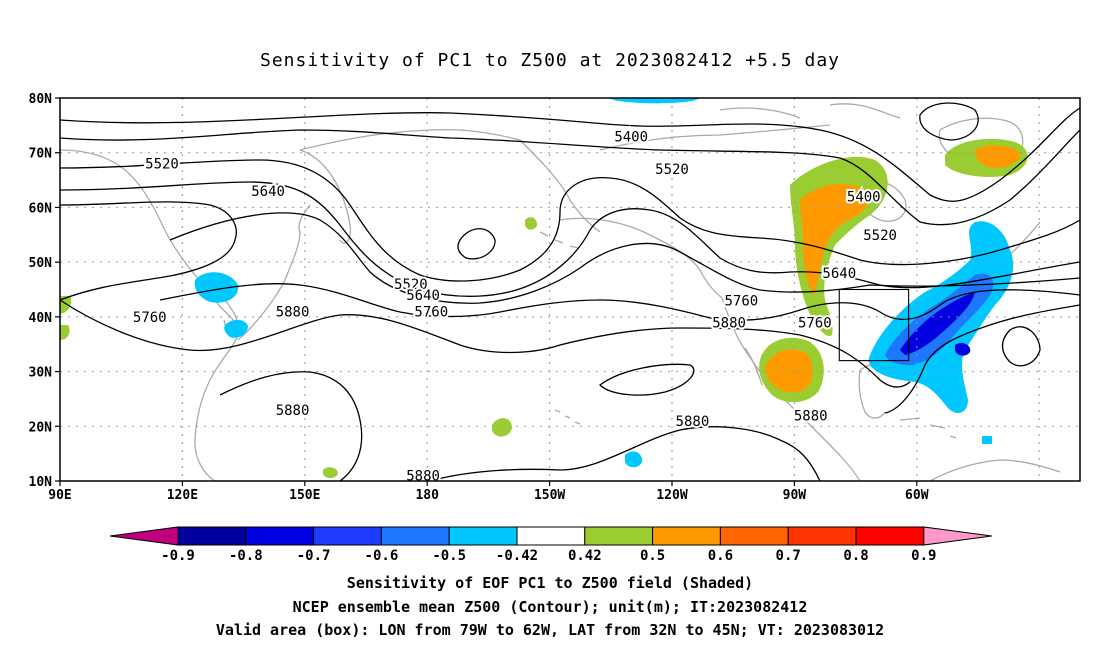  I want to click on colorbar-label: 0.9, so click(923, 556).